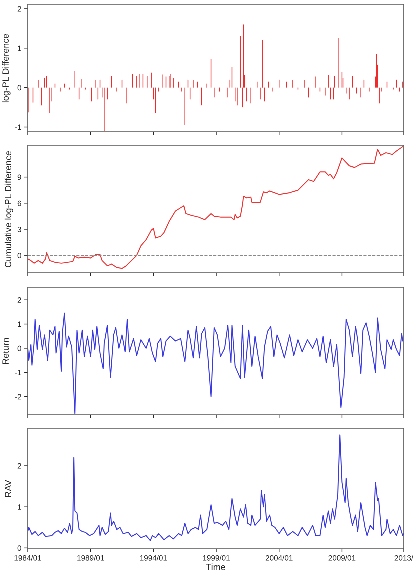  What do you see at coordinates (8, 489) in the screenshot?
I see `y-axis-title: RAV` at bounding box center [8, 489].